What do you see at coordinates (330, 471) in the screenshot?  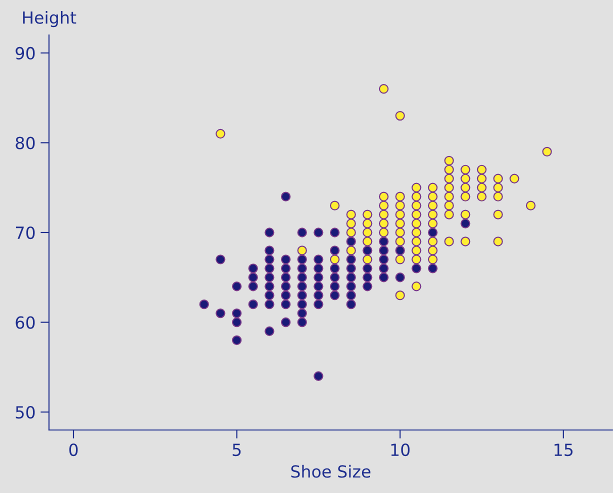 I see `x-axis-title: Shoe Size` at bounding box center [330, 471].